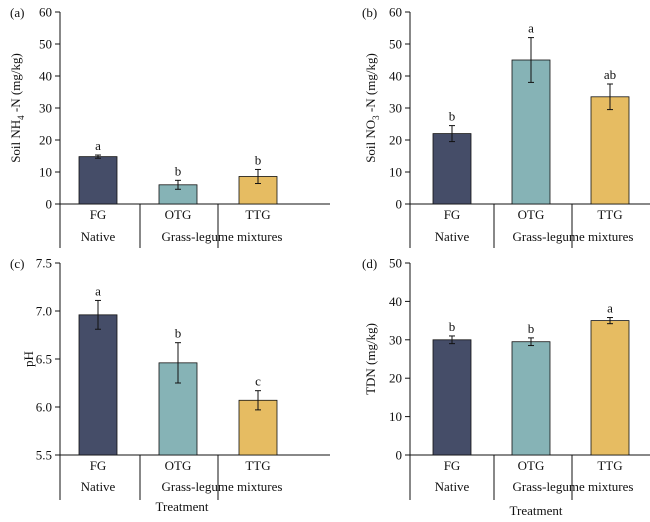  What do you see at coordinates (17, 263) in the screenshot?
I see `panel-label: (c)` at bounding box center [17, 263].